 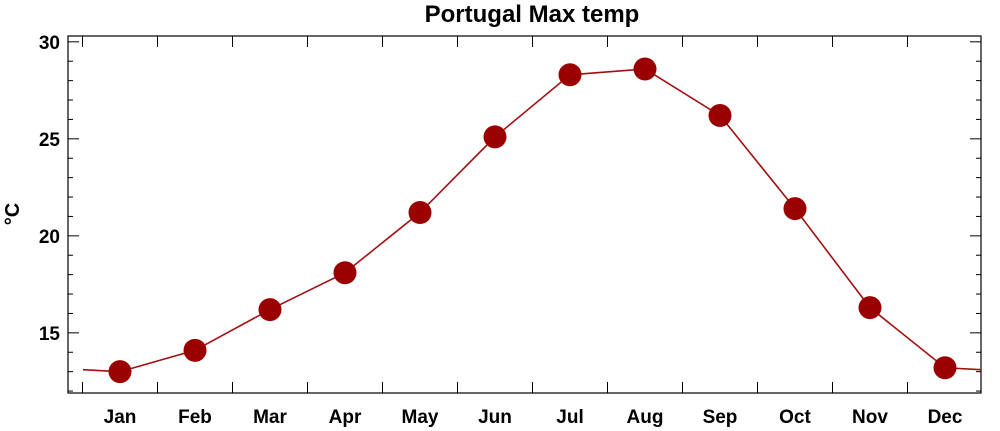 What do you see at coordinates (420, 213) in the screenshot?
I see `data-point-may` at bounding box center [420, 213].